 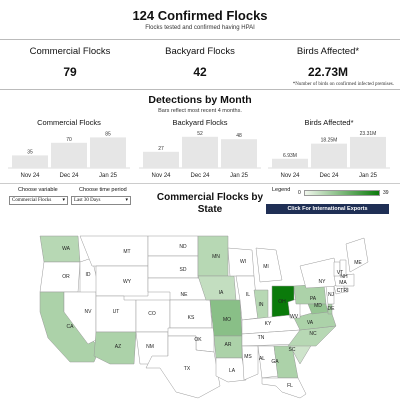 What do you see at coordinates (227, 320) in the screenshot?
I see `state-label: MO` at bounding box center [227, 320].